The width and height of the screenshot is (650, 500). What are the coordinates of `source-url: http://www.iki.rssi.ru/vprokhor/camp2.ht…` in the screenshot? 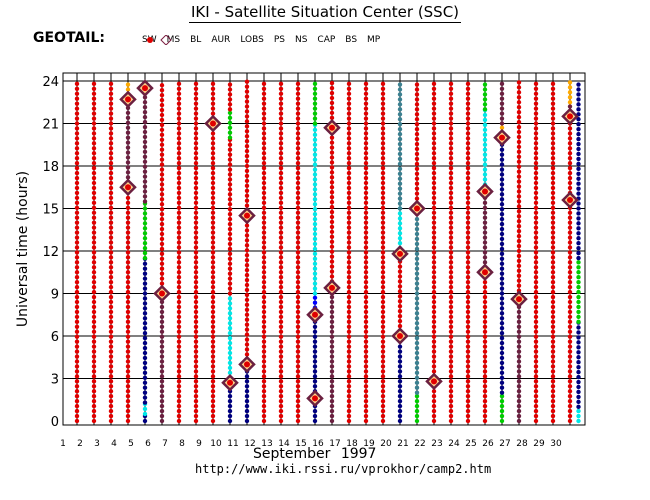 It's located at (343, 469).